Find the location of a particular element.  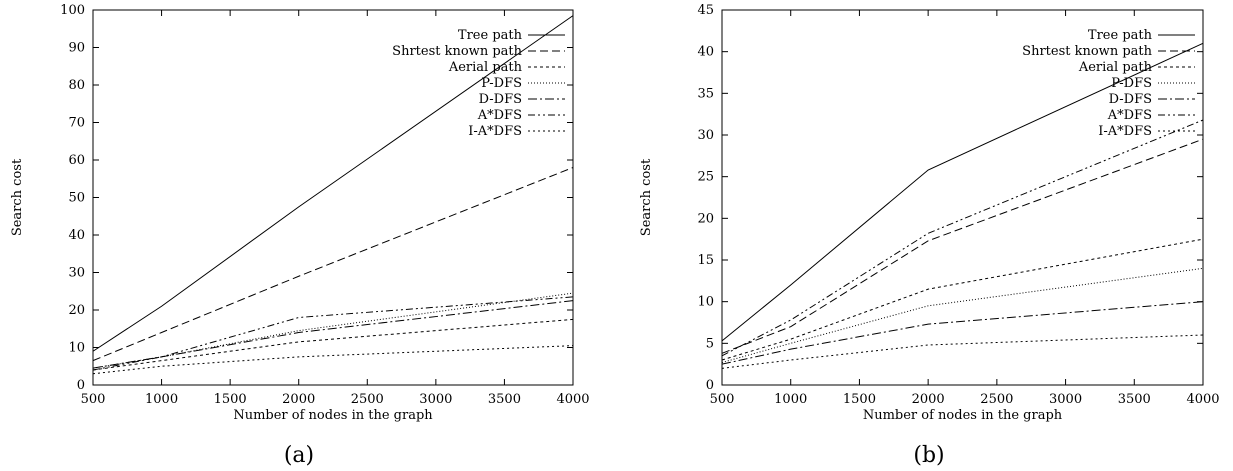

y-tick-label: 100 is located at coordinates (72, 10).